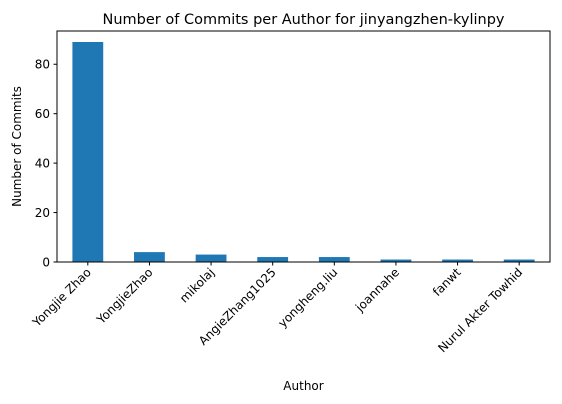 This screenshot has width=562, height=404. Describe the element at coordinates (42, 163) in the screenshot. I see `y-tick-label: 40` at that location.